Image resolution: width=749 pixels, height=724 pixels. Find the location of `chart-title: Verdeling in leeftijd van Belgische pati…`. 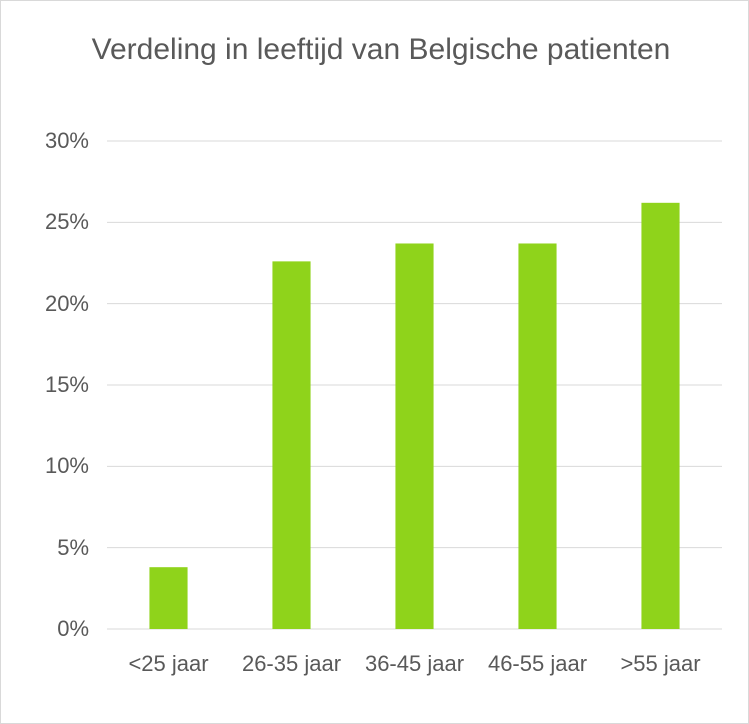

chart-title: Verdeling in leeftijd van Belgische pati… is located at coordinates (381, 49).